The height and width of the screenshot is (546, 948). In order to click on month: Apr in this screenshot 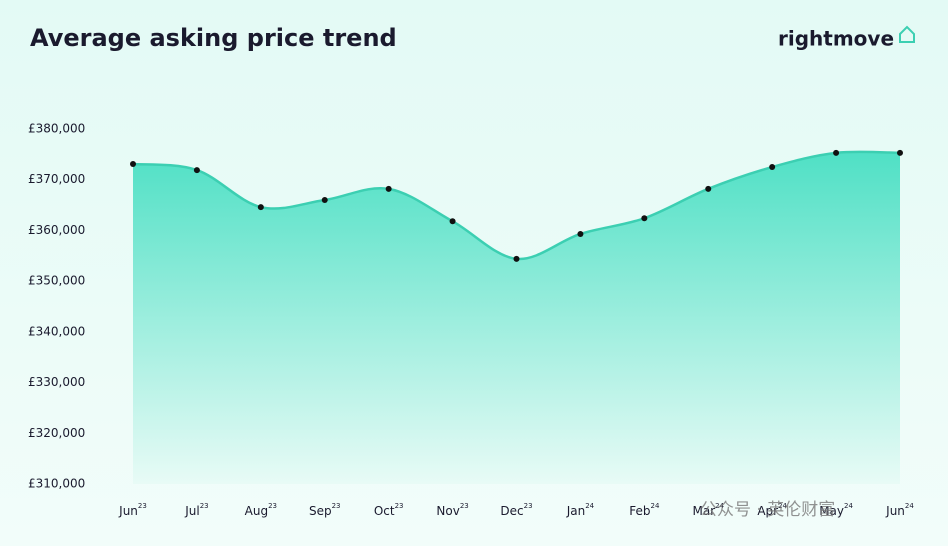, I will do `click(767, 511)`.